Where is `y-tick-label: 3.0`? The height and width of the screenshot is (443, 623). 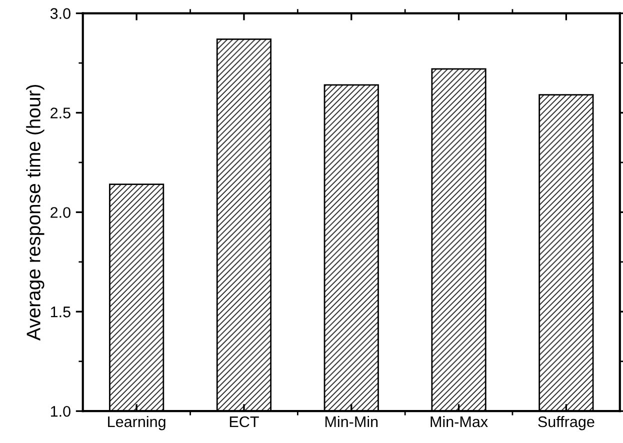 y-tick-label: 3.0 is located at coordinates (60, 13).